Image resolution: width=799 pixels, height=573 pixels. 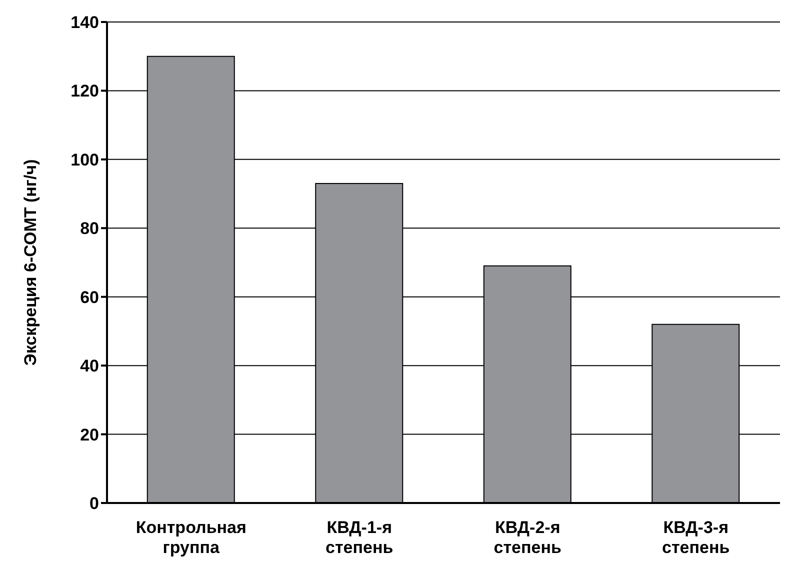 I want to click on x-tick-label: КВД-3-я степень, so click(x=696, y=537).